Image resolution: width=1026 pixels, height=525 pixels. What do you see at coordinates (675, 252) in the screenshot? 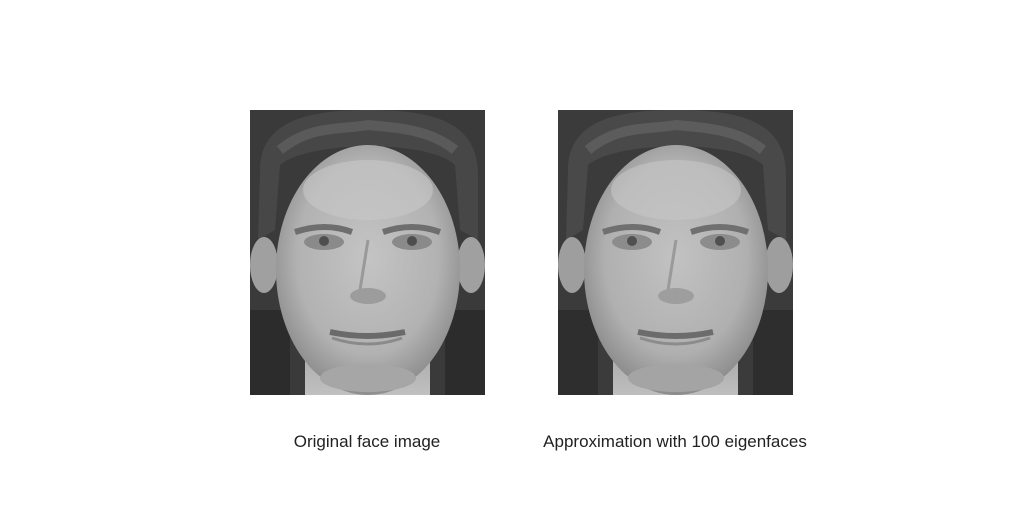
I see `approximation-face-image` at bounding box center [675, 252].